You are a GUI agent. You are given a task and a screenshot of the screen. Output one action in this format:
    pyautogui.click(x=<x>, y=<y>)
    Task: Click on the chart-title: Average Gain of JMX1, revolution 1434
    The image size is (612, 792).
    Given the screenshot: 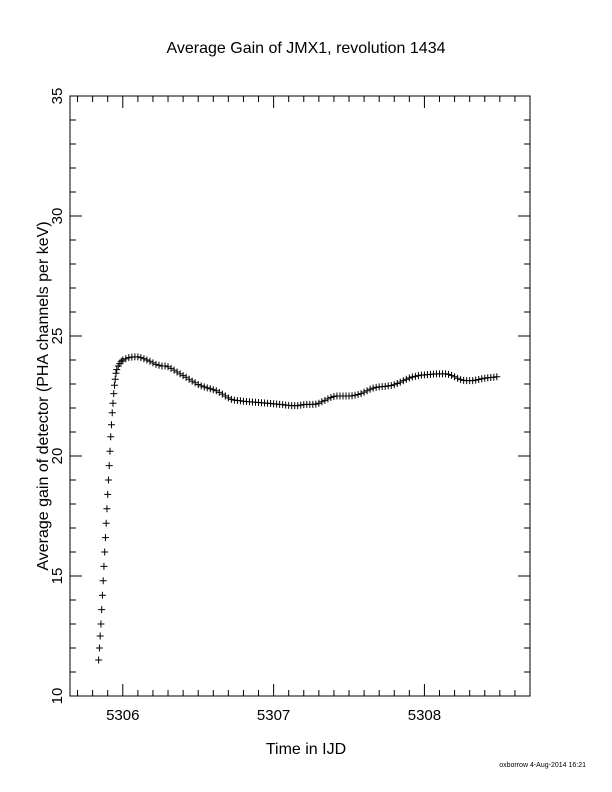 What is the action you would take?
    pyautogui.click(x=306, y=48)
    